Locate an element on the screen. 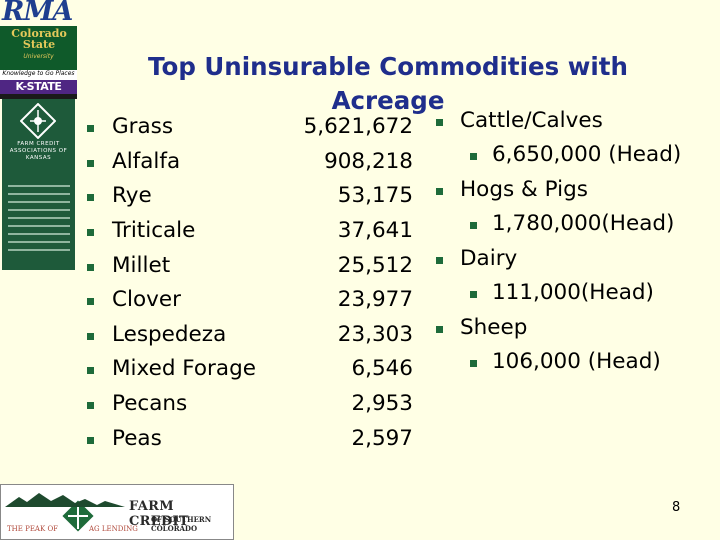 Image resolution: width=720 pixels, height=540 pixels. rma-logo: RMA is located at coordinates (39, 13).